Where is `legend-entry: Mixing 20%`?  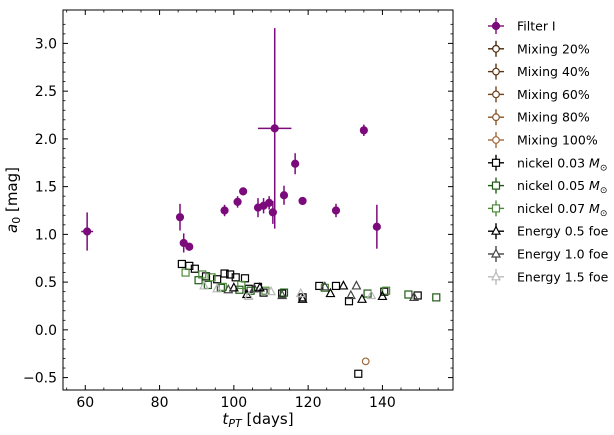
legend-entry: Mixing 20% is located at coordinates (539, 48).